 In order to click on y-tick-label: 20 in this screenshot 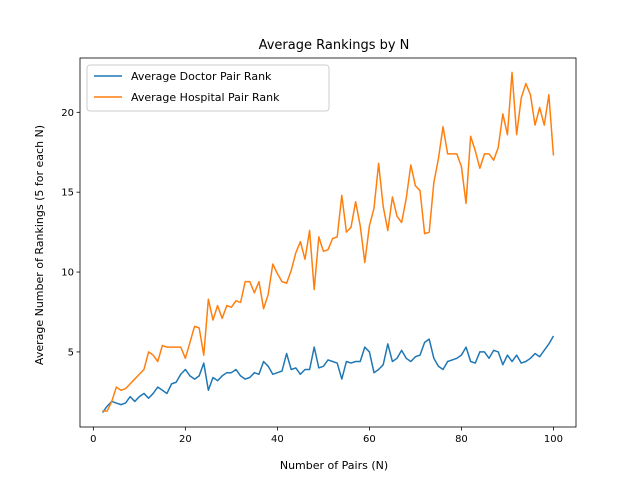, I will do `click(67, 113)`.